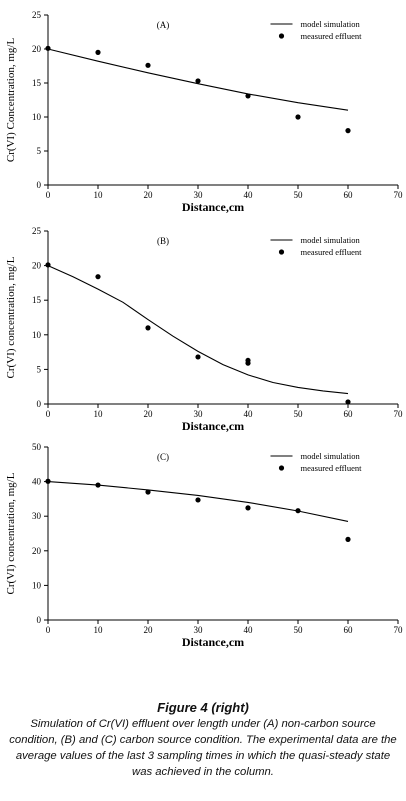  I want to click on y-tick-label: 50, so click(37, 447).